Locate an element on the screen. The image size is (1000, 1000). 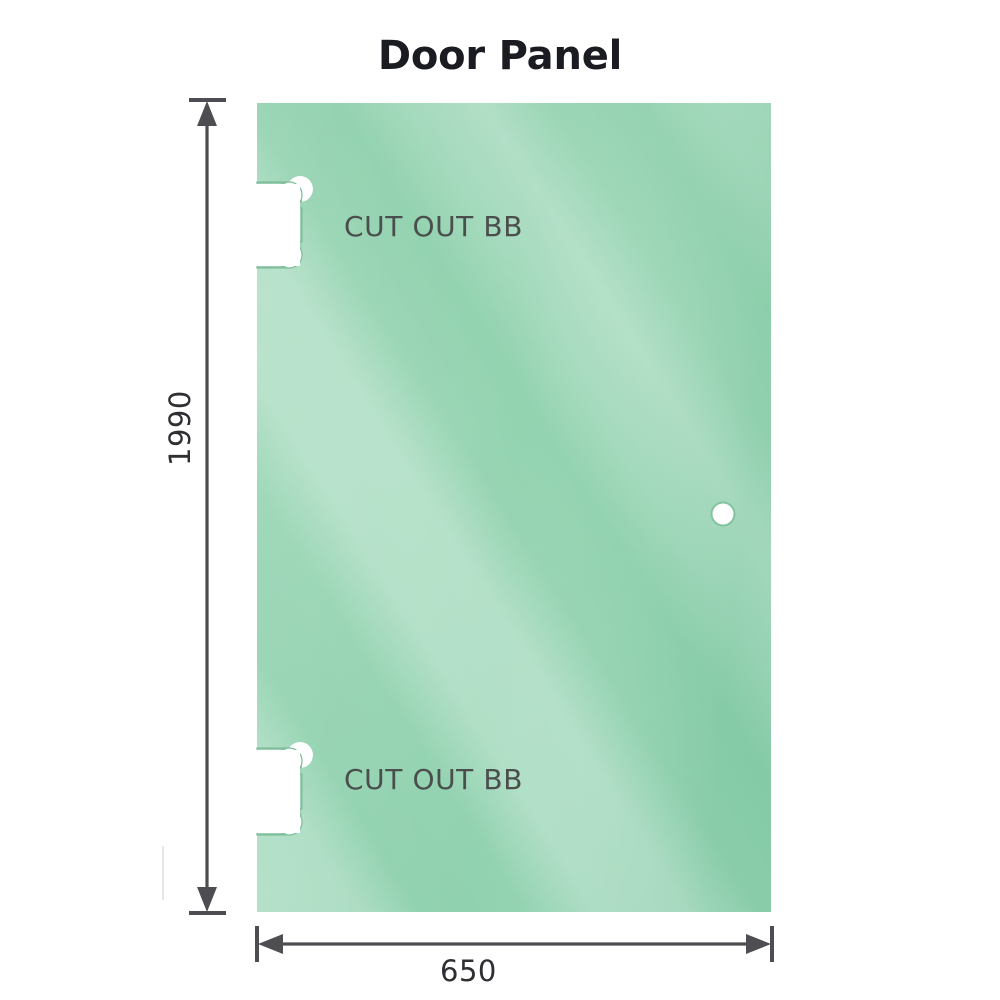
cut-out-bb-top-body is located at coordinates (278, 225).